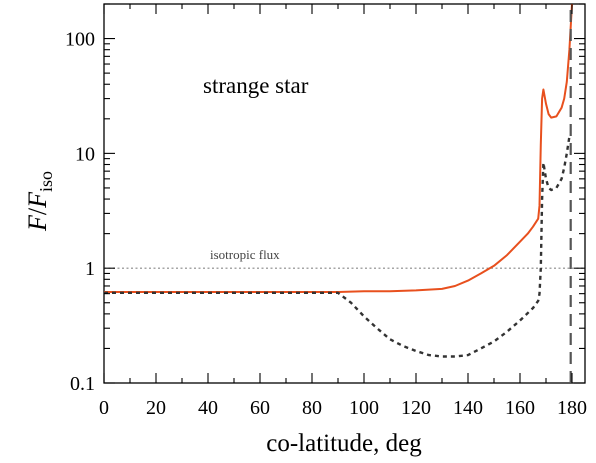  I want to click on isotropic-flux-label: isotropic flux, so click(245, 254).